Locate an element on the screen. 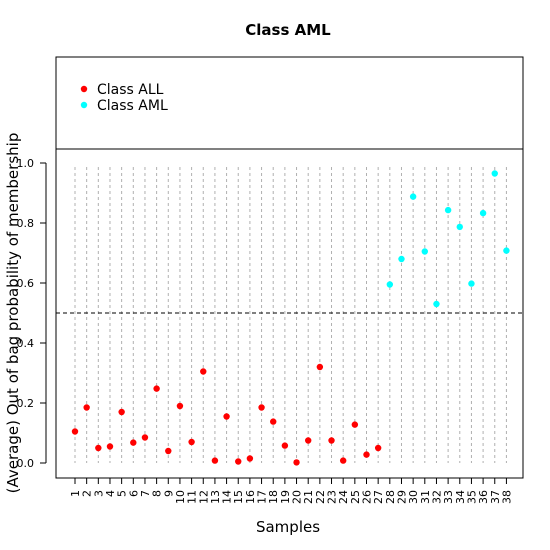  x-tick-label: 17 is located at coordinates (262, 497).